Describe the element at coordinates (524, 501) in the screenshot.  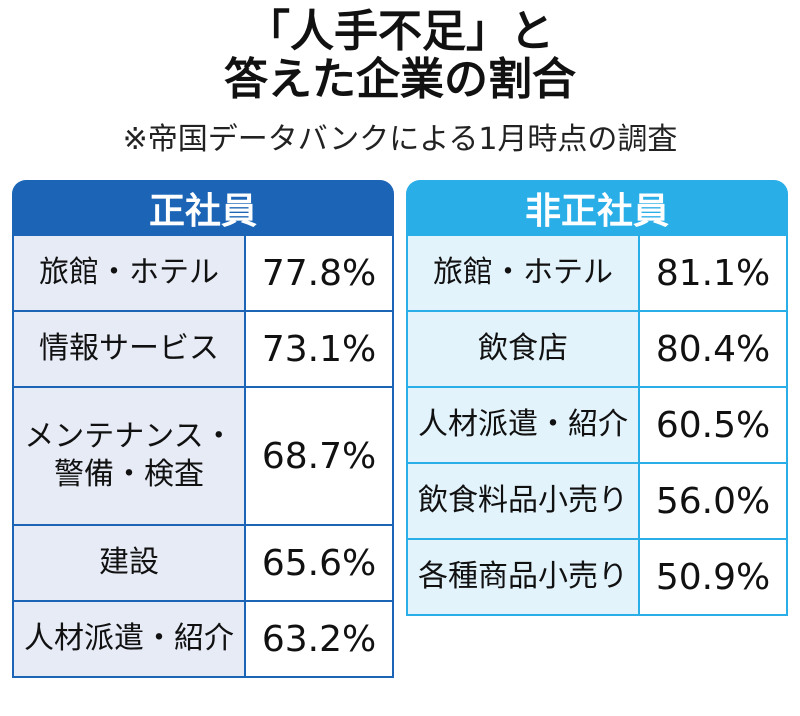
I see `category-label: 飲食料品小売り` at that location.